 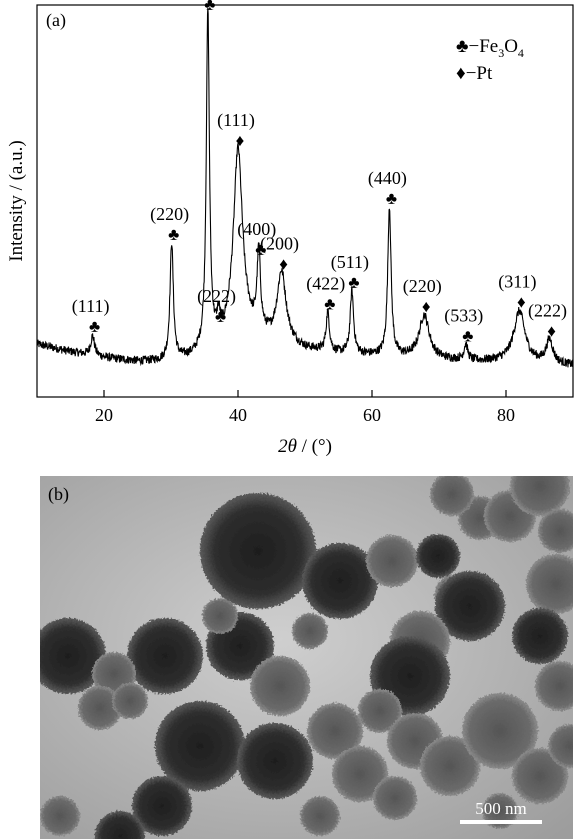 What do you see at coordinates (240, 140) in the screenshot?
I see `peak-marker-diamond-4: ♦` at bounding box center [240, 140].